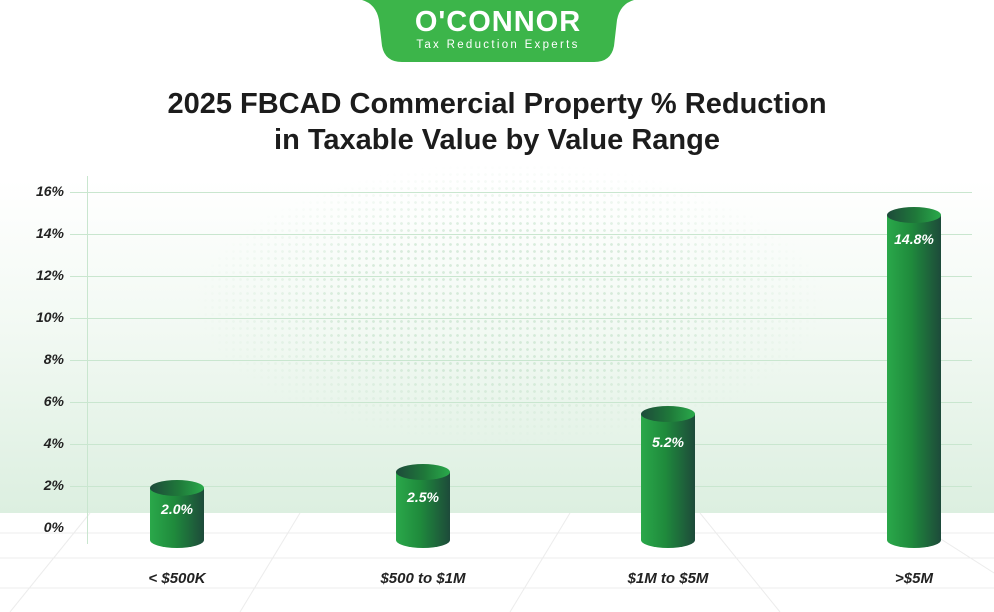 Image resolution: width=994 pixels, height=612 pixels. What do you see at coordinates (49, 233) in the screenshot?
I see `y-tick-label: 14%` at bounding box center [49, 233].